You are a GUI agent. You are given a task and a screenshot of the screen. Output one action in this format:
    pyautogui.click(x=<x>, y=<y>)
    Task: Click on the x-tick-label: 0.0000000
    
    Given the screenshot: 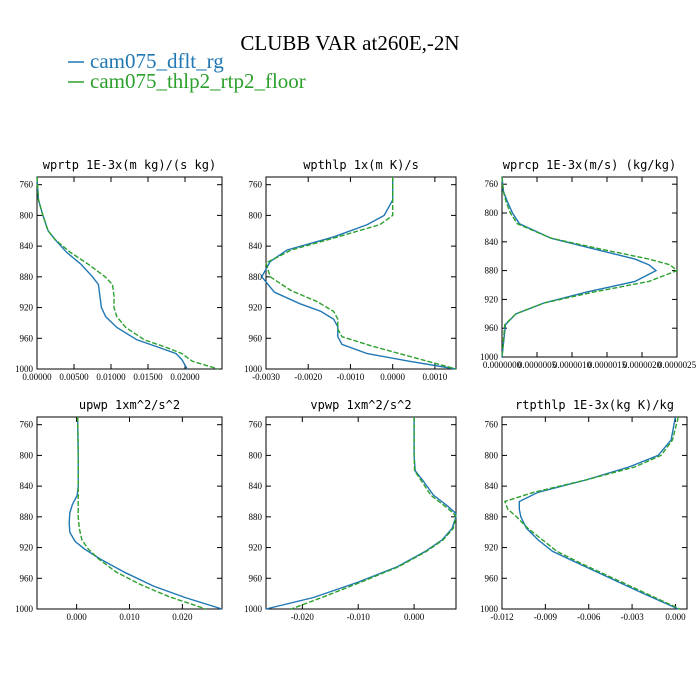 What is the action you would take?
    pyautogui.click(x=502, y=365)
    